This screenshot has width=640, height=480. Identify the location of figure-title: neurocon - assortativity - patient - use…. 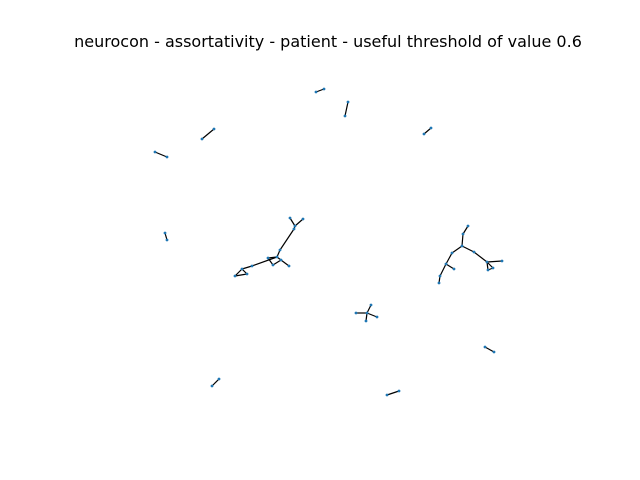
(328, 41).